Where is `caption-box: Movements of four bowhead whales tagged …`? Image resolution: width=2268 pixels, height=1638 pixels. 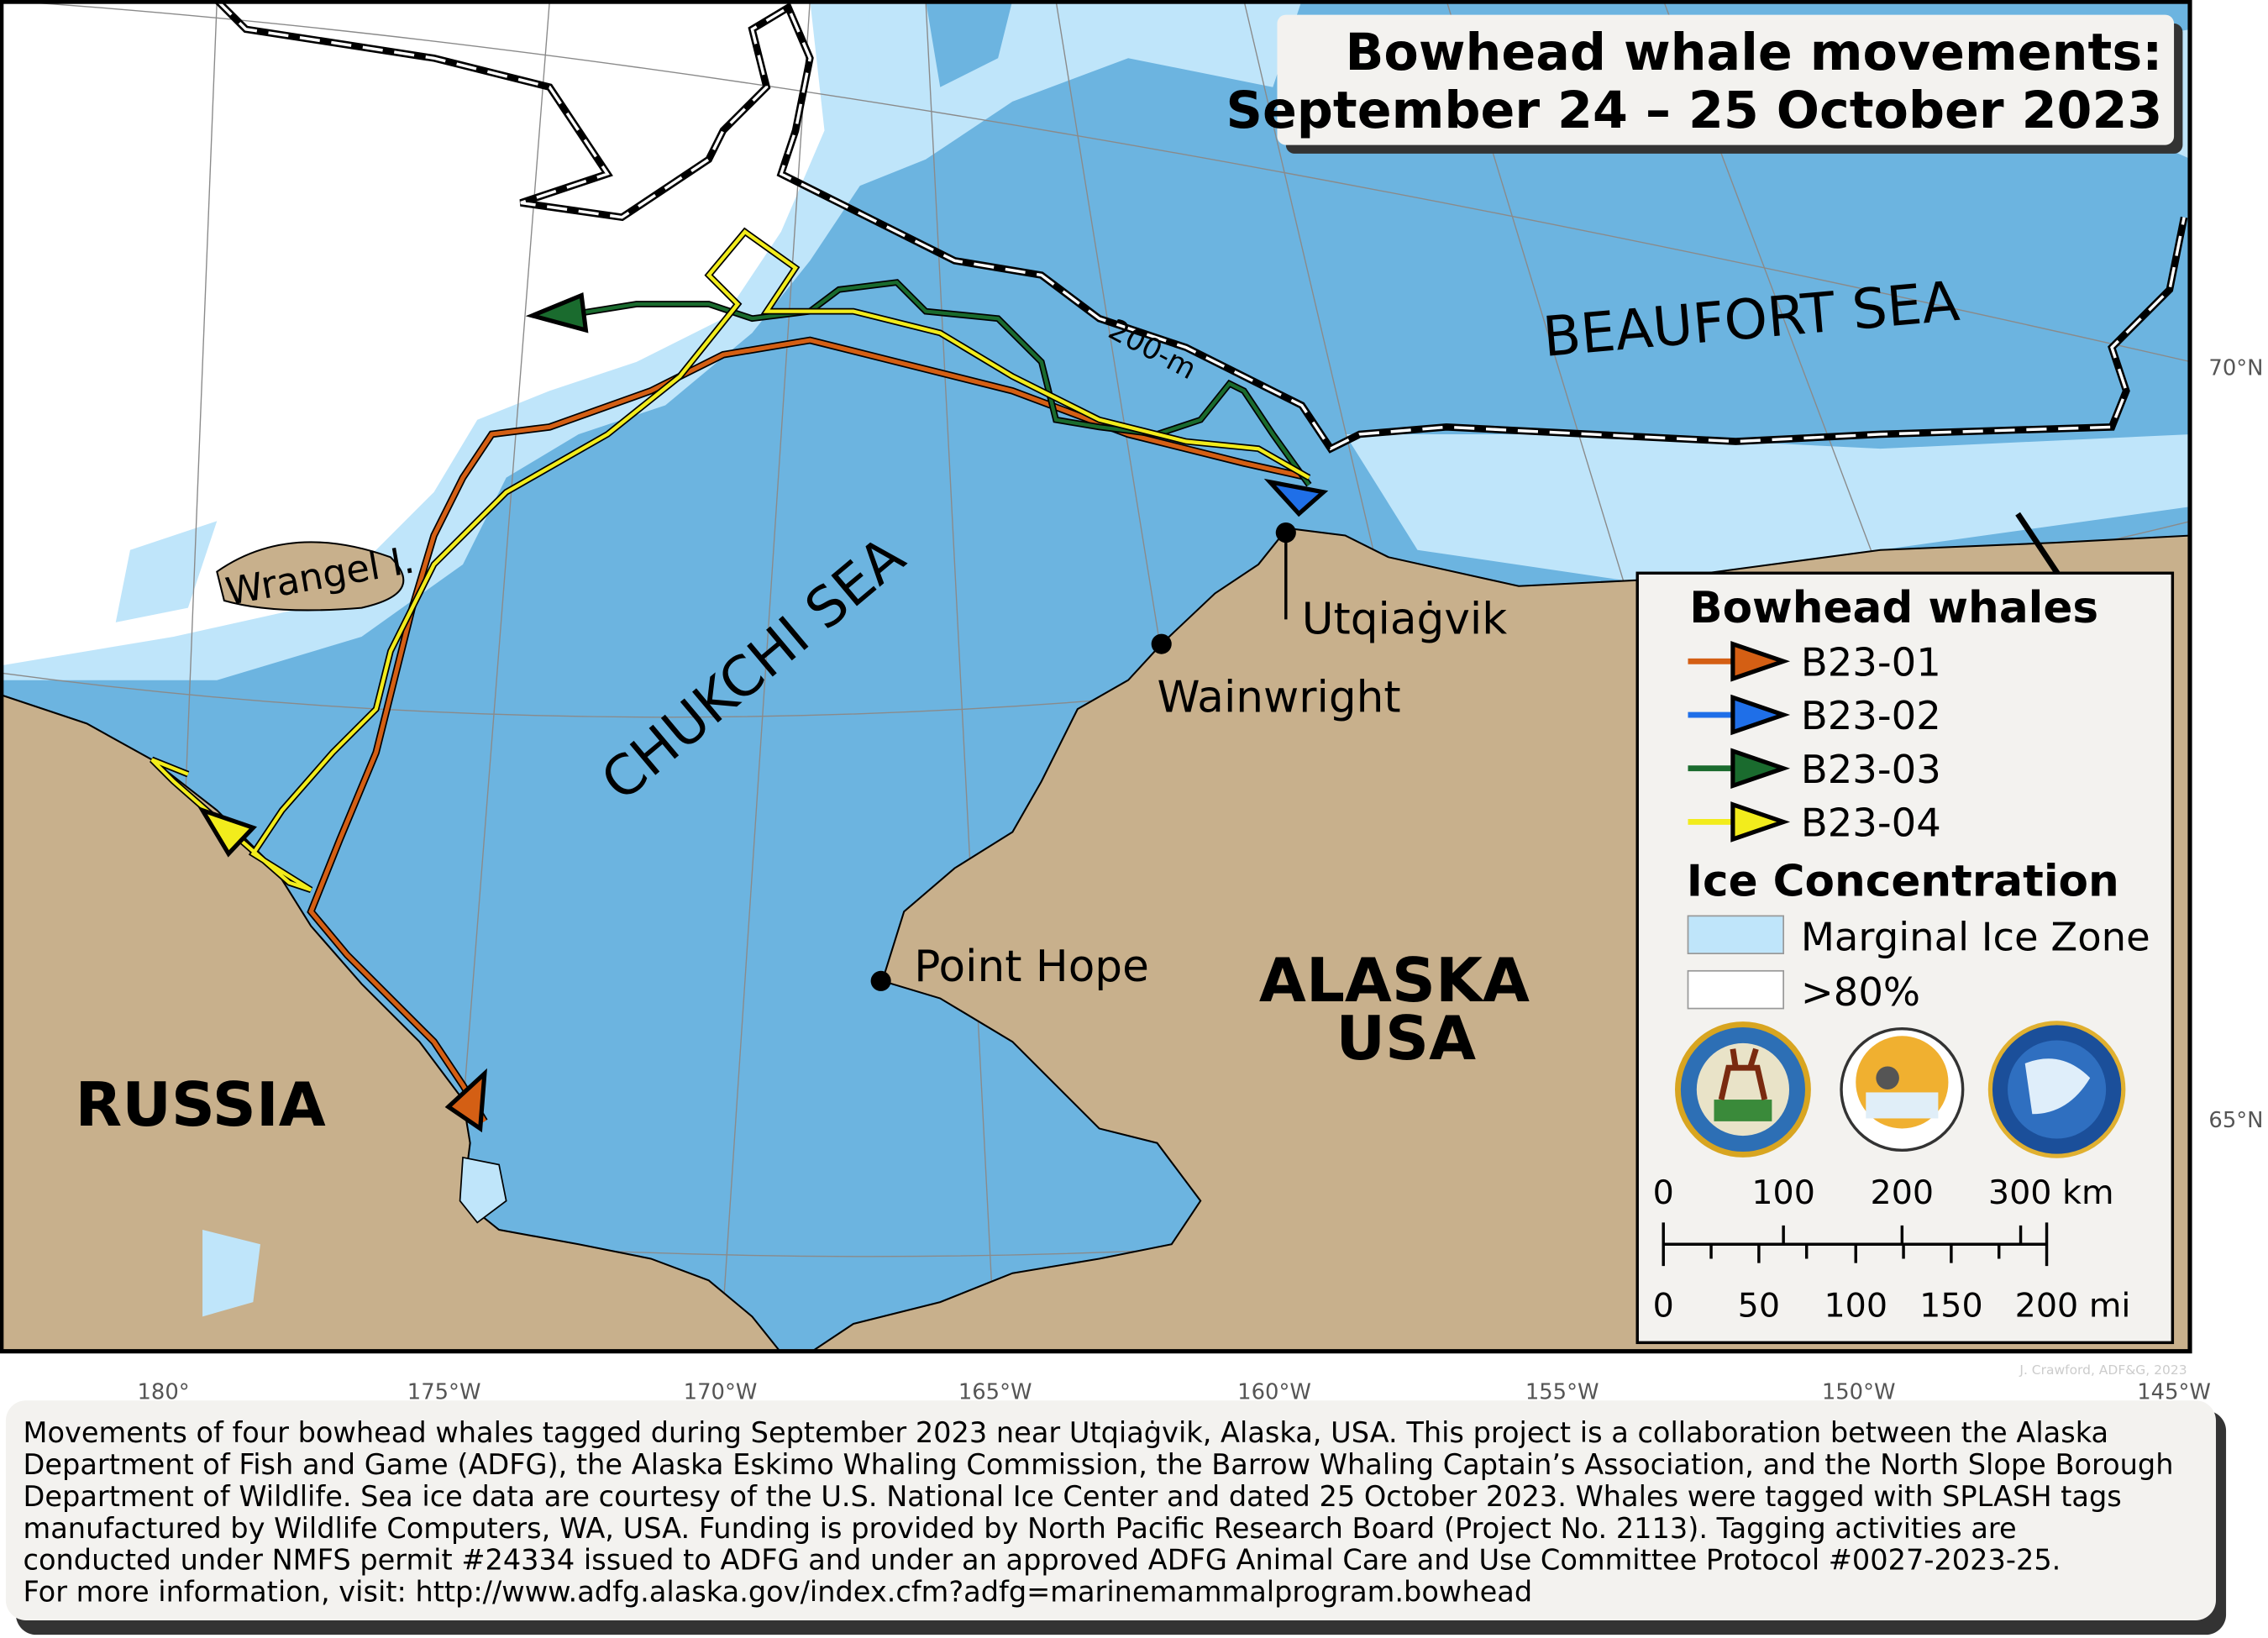 caption-box: Movements of four bowhead whales tagged … is located at coordinates (1116, 1517).